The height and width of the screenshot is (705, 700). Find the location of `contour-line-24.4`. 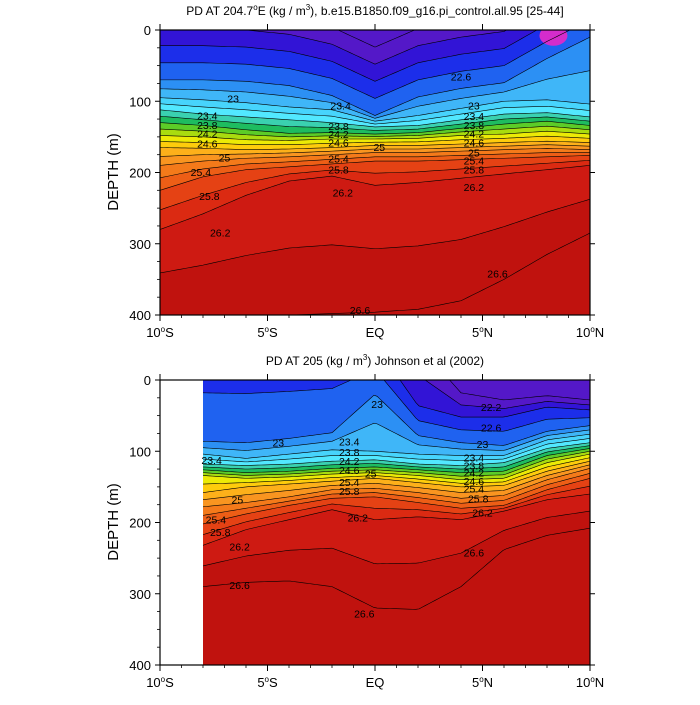

contour-line-24.4 is located at coordinates (396, 463).